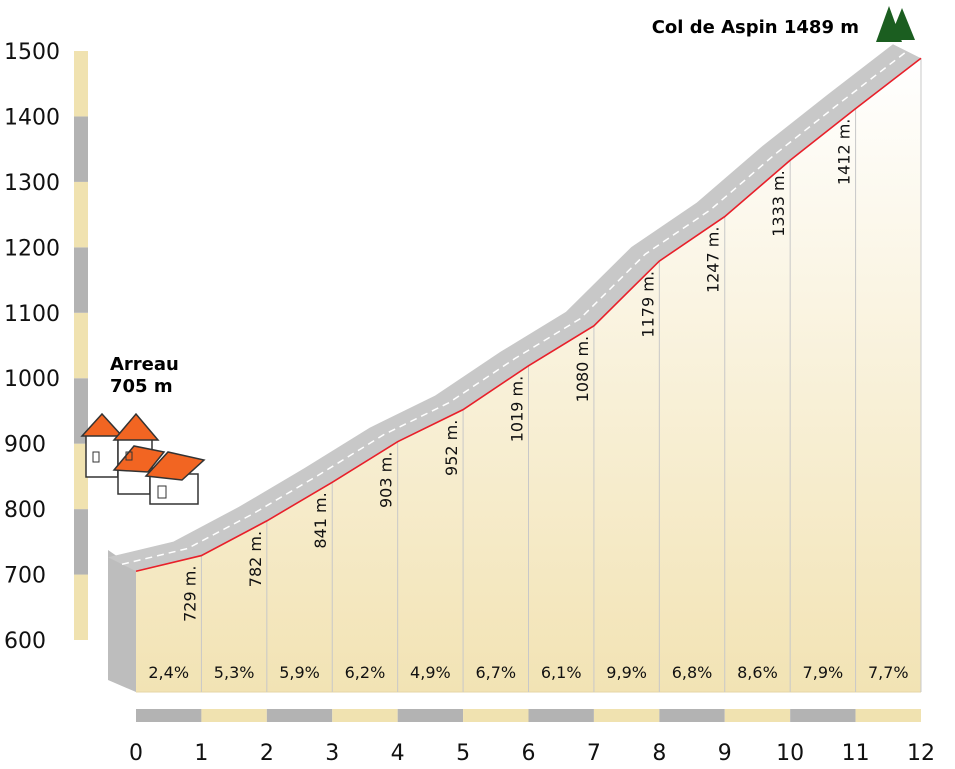 The width and height of the screenshot is (955, 769). Describe the element at coordinates (32, 117) in the screenshot. I see `y-tick-label: 1400` at that location.